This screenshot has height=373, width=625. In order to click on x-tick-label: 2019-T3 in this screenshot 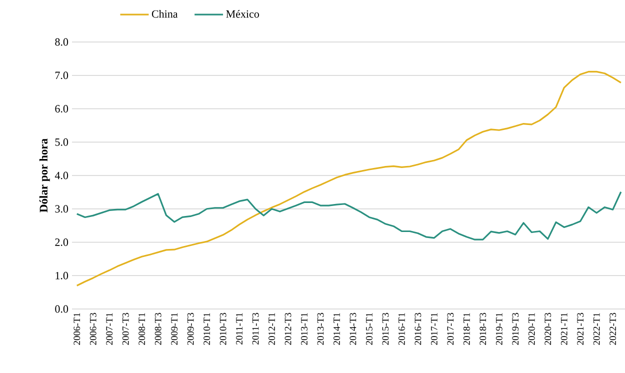, I will do `click(515, 328)`.